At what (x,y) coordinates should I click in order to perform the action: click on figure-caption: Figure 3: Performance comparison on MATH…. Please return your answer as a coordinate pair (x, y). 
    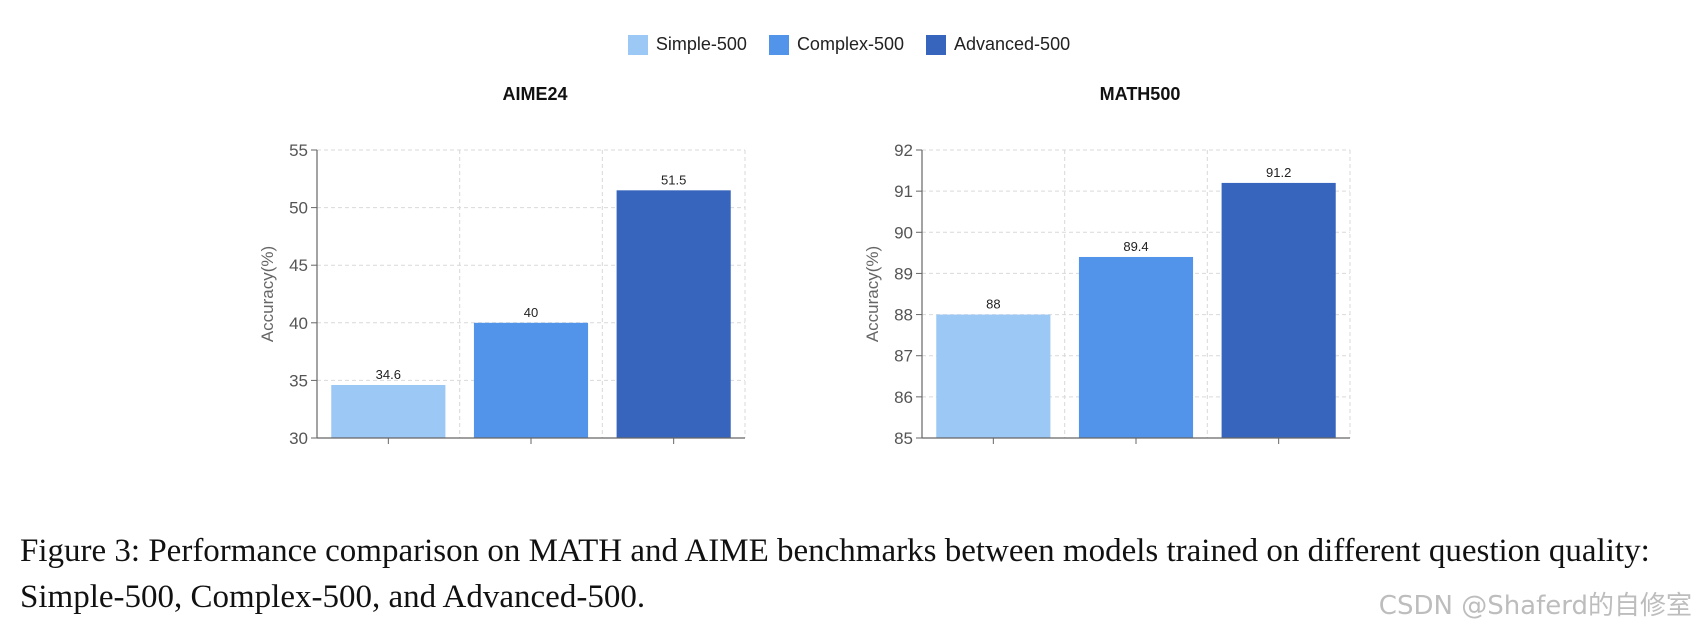
    Looking at the image, I should click on (835, 574).